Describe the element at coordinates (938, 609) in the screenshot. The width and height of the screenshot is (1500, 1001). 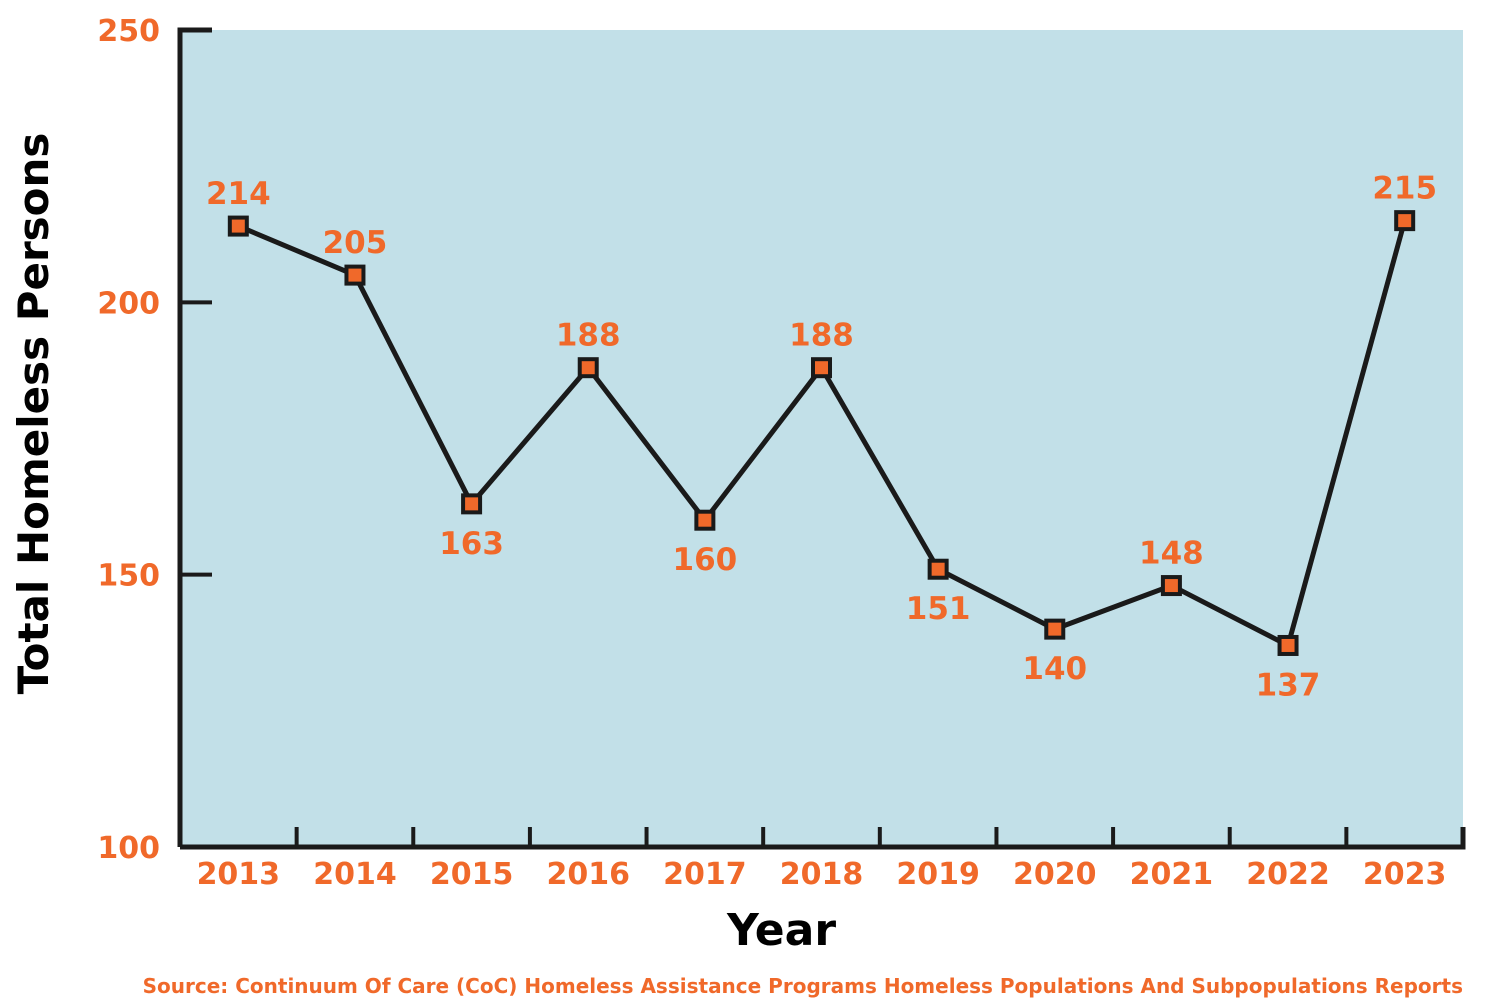
I see `data-label: 151` at that location.